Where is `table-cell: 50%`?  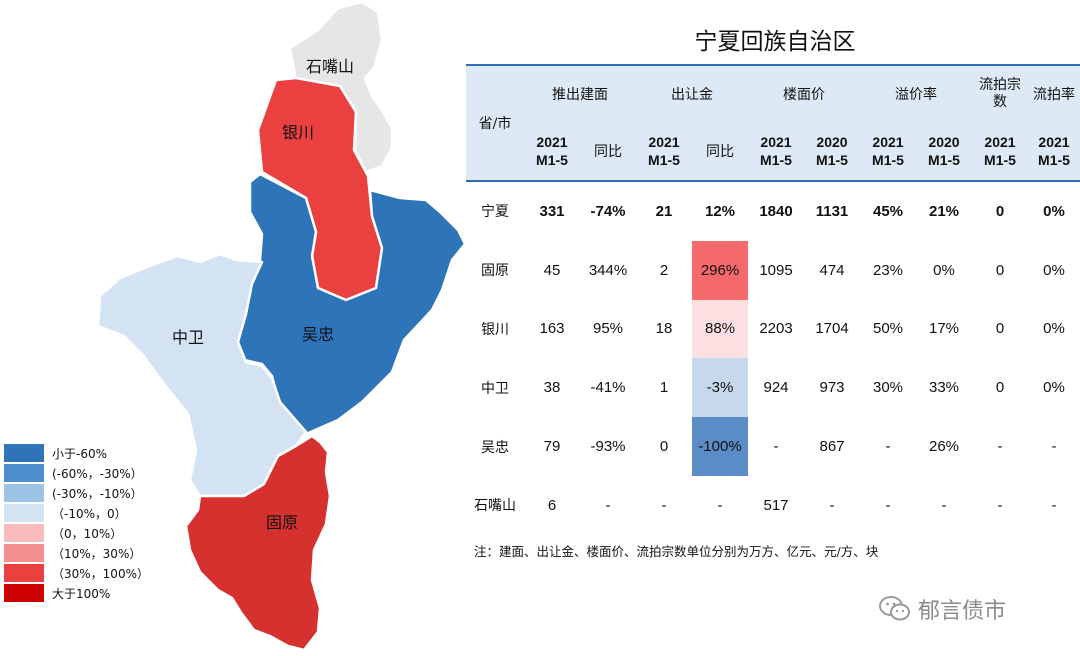
table-cell: 50% is located at coordinates (888, 329).